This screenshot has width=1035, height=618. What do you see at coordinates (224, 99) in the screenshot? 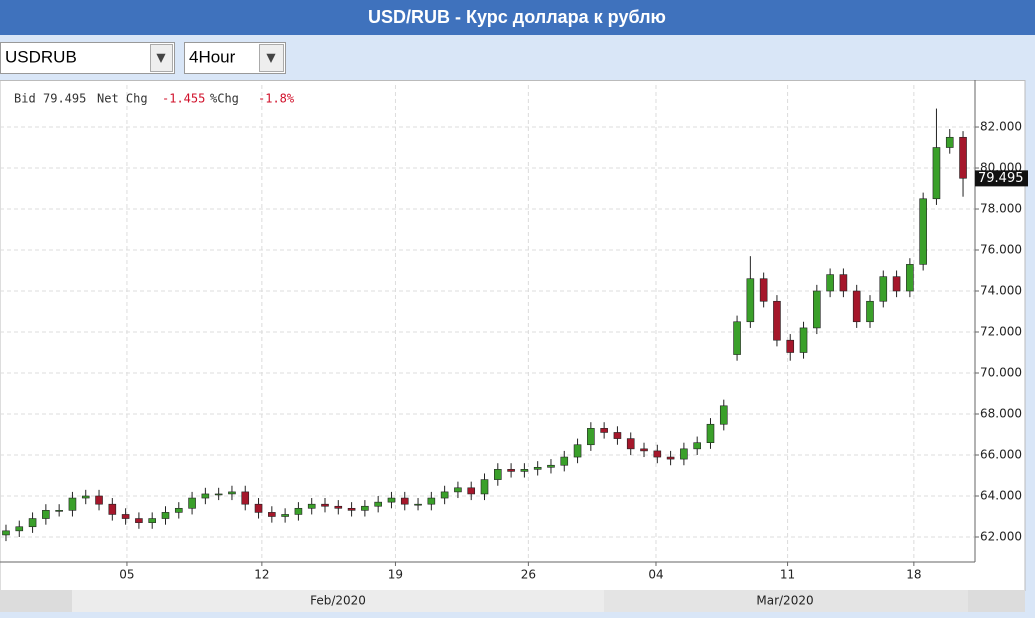
I see `pct-change-label: %Chg` at bounding box center [224, 99].